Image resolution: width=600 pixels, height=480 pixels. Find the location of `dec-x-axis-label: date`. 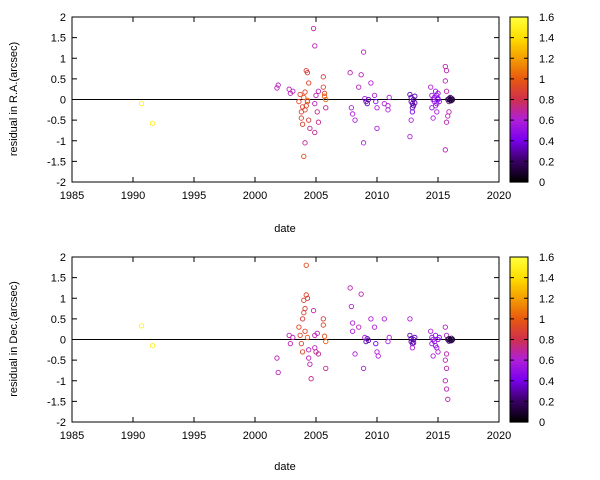

dec-x-axis-label: date is located at coordinates (284, 467).